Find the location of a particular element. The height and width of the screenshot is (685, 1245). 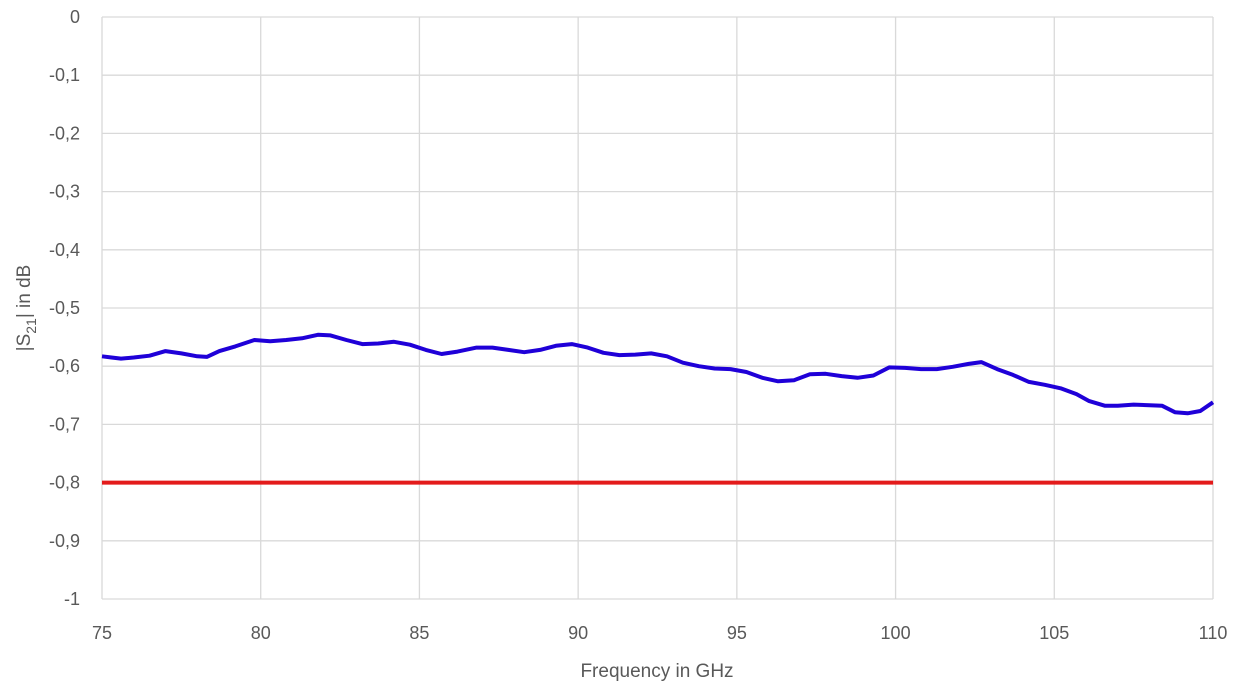

x-tick-label: 95 is located at coordinates (737, 633).